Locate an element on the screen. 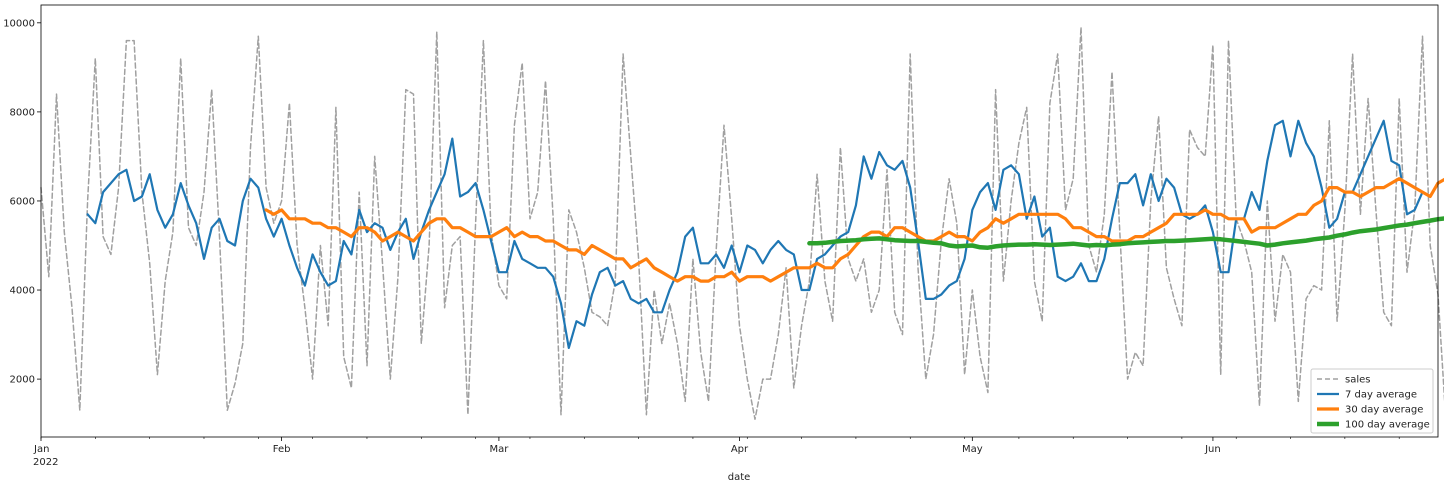 The image size is (1444, 486). x-tick-label: Jan is located at coordinates (41, 449).